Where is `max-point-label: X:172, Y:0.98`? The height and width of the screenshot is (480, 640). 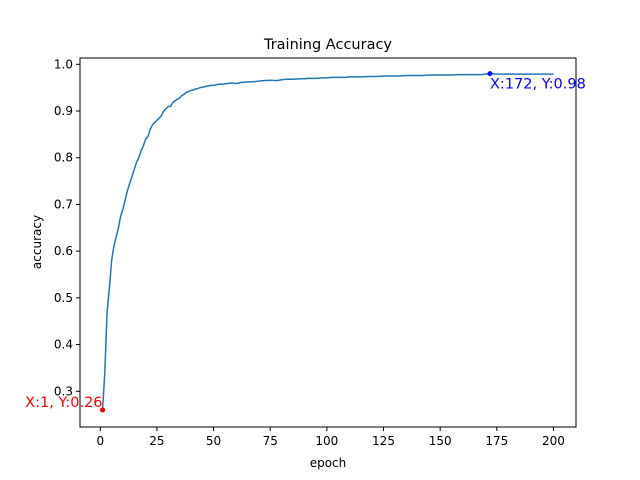
max-point-label: X:172, Y:0.98 is located at coordinates (538, 85).